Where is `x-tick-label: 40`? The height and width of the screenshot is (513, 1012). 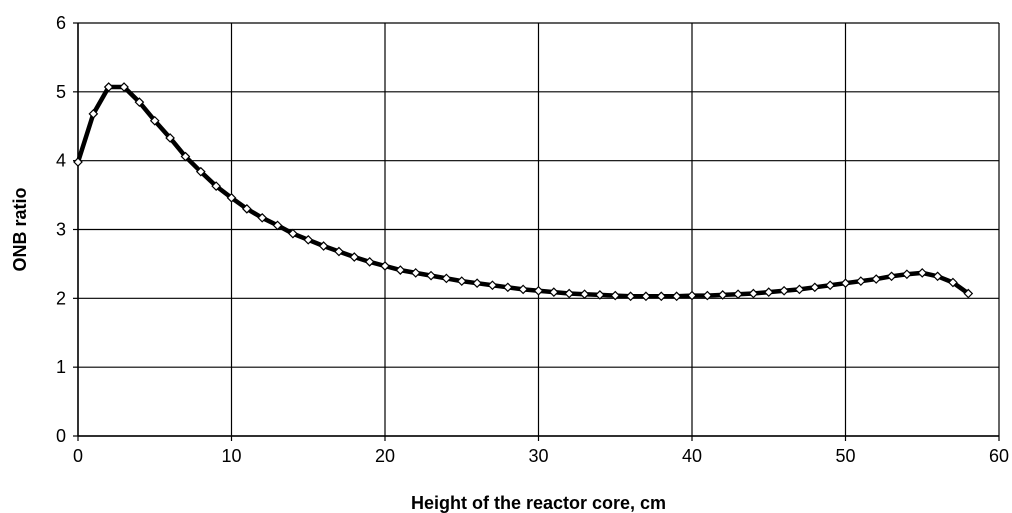
x-tick-label: 40 is located at coordinates (692, 456).